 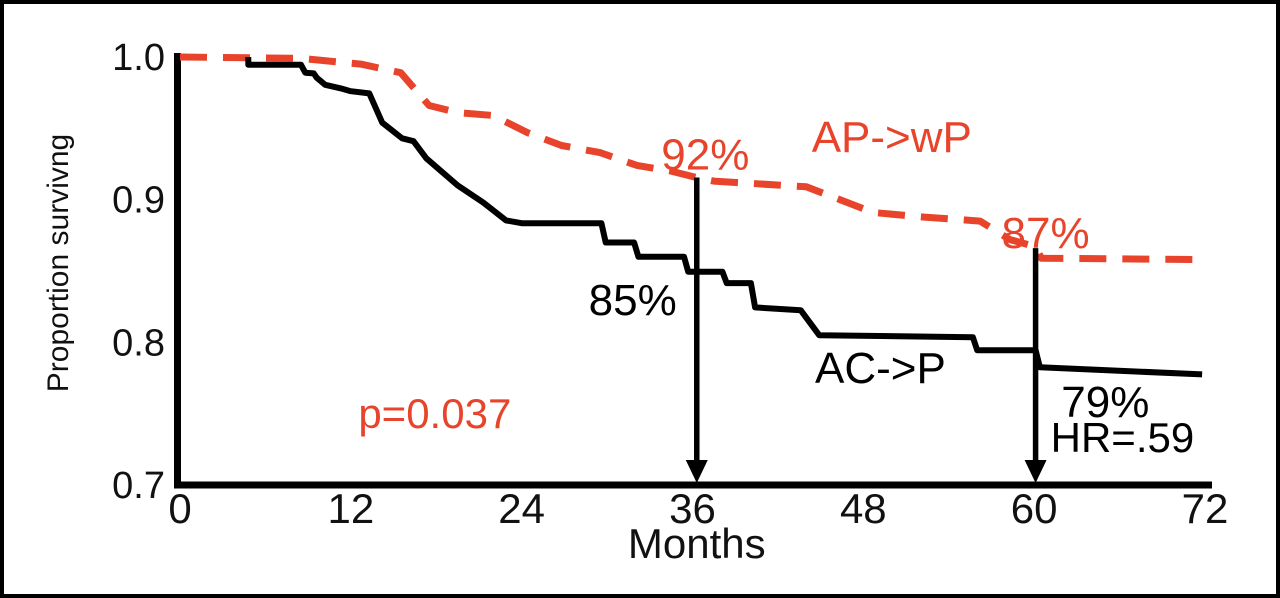 I want to click on x-axis-title: Months, so click(x=697, y=543).